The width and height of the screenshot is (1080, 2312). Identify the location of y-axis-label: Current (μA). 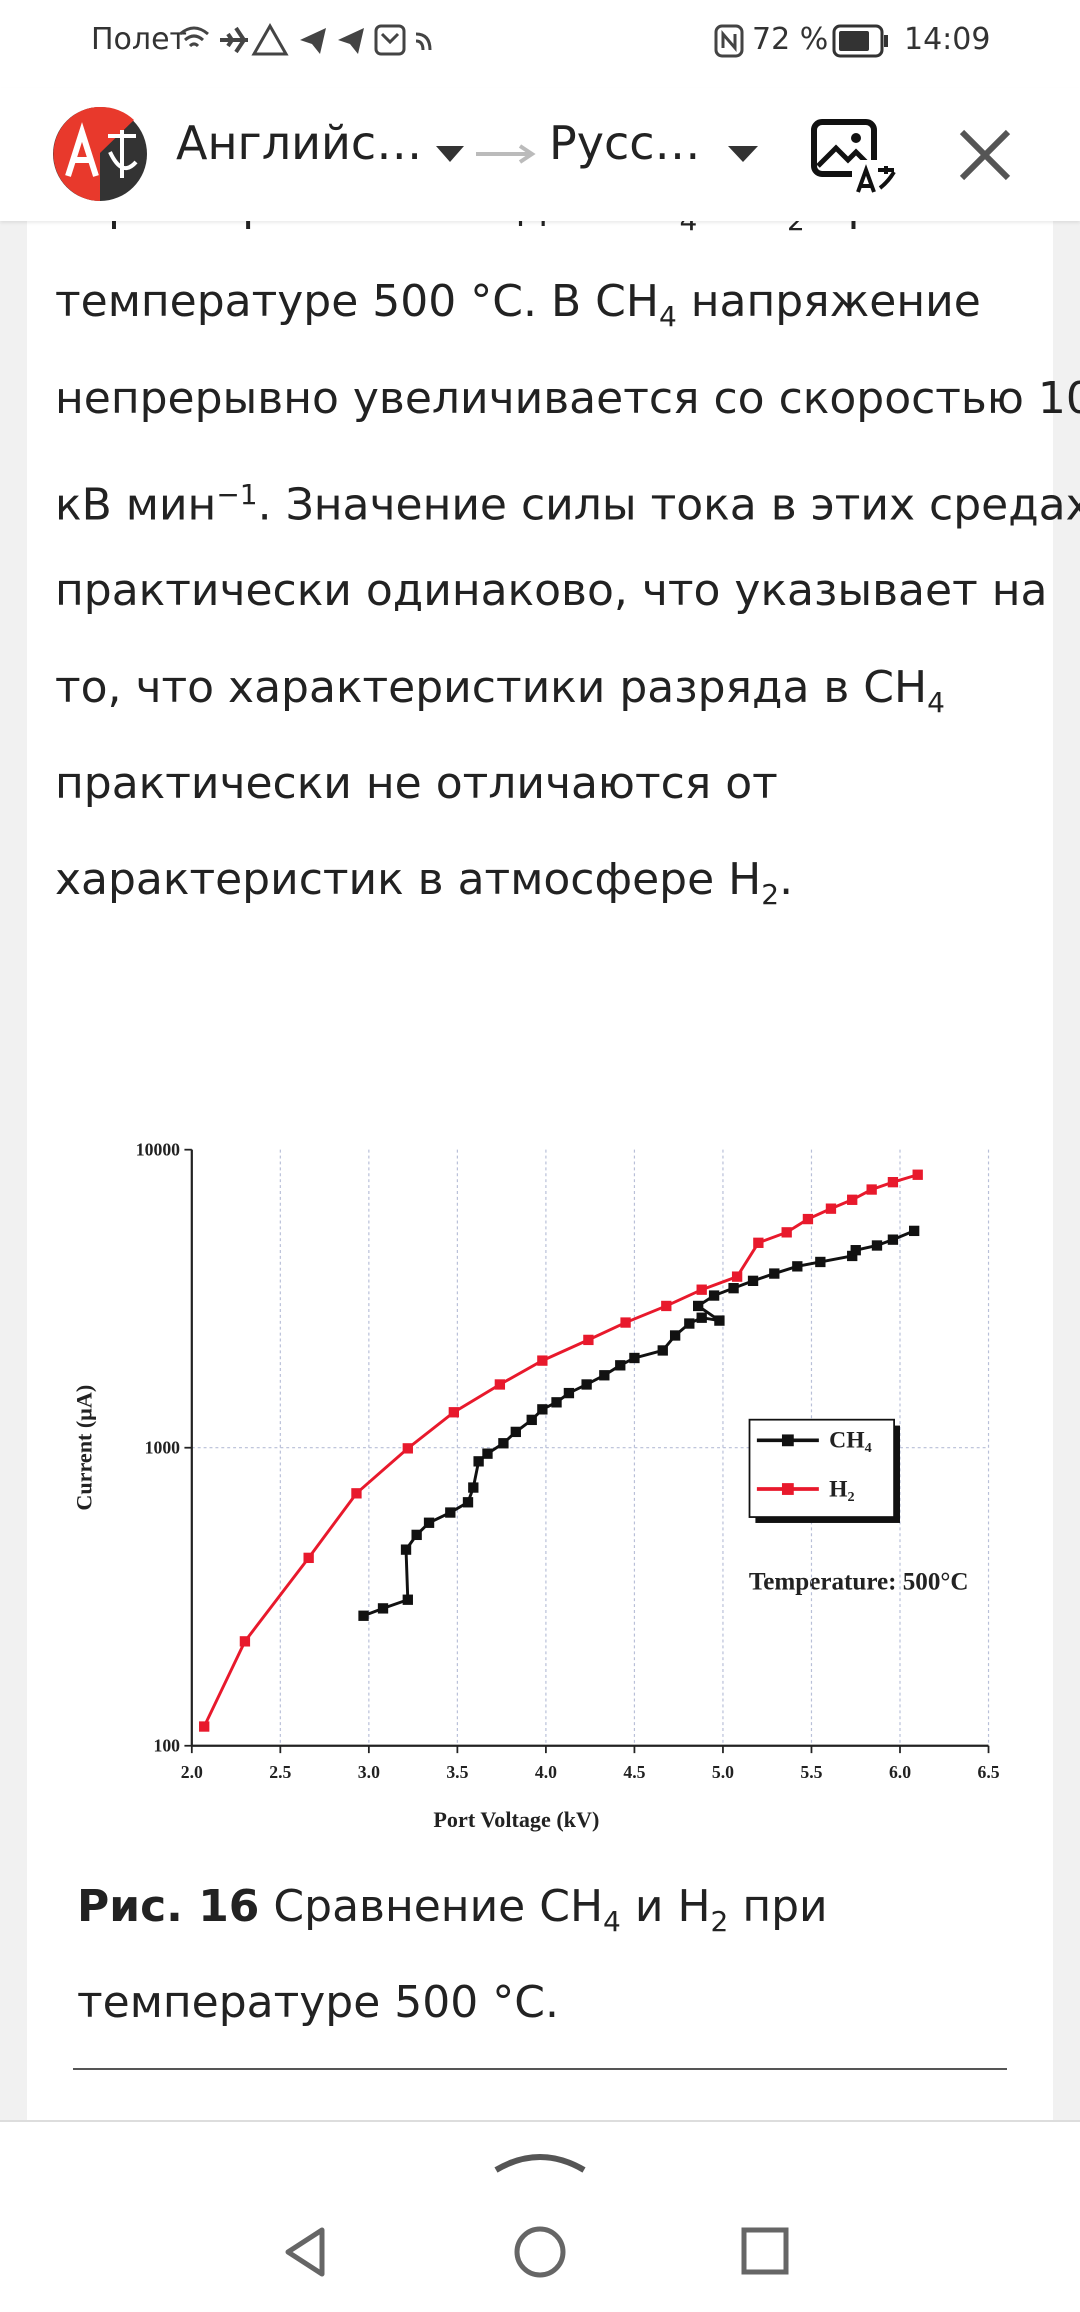
(83, 1448).